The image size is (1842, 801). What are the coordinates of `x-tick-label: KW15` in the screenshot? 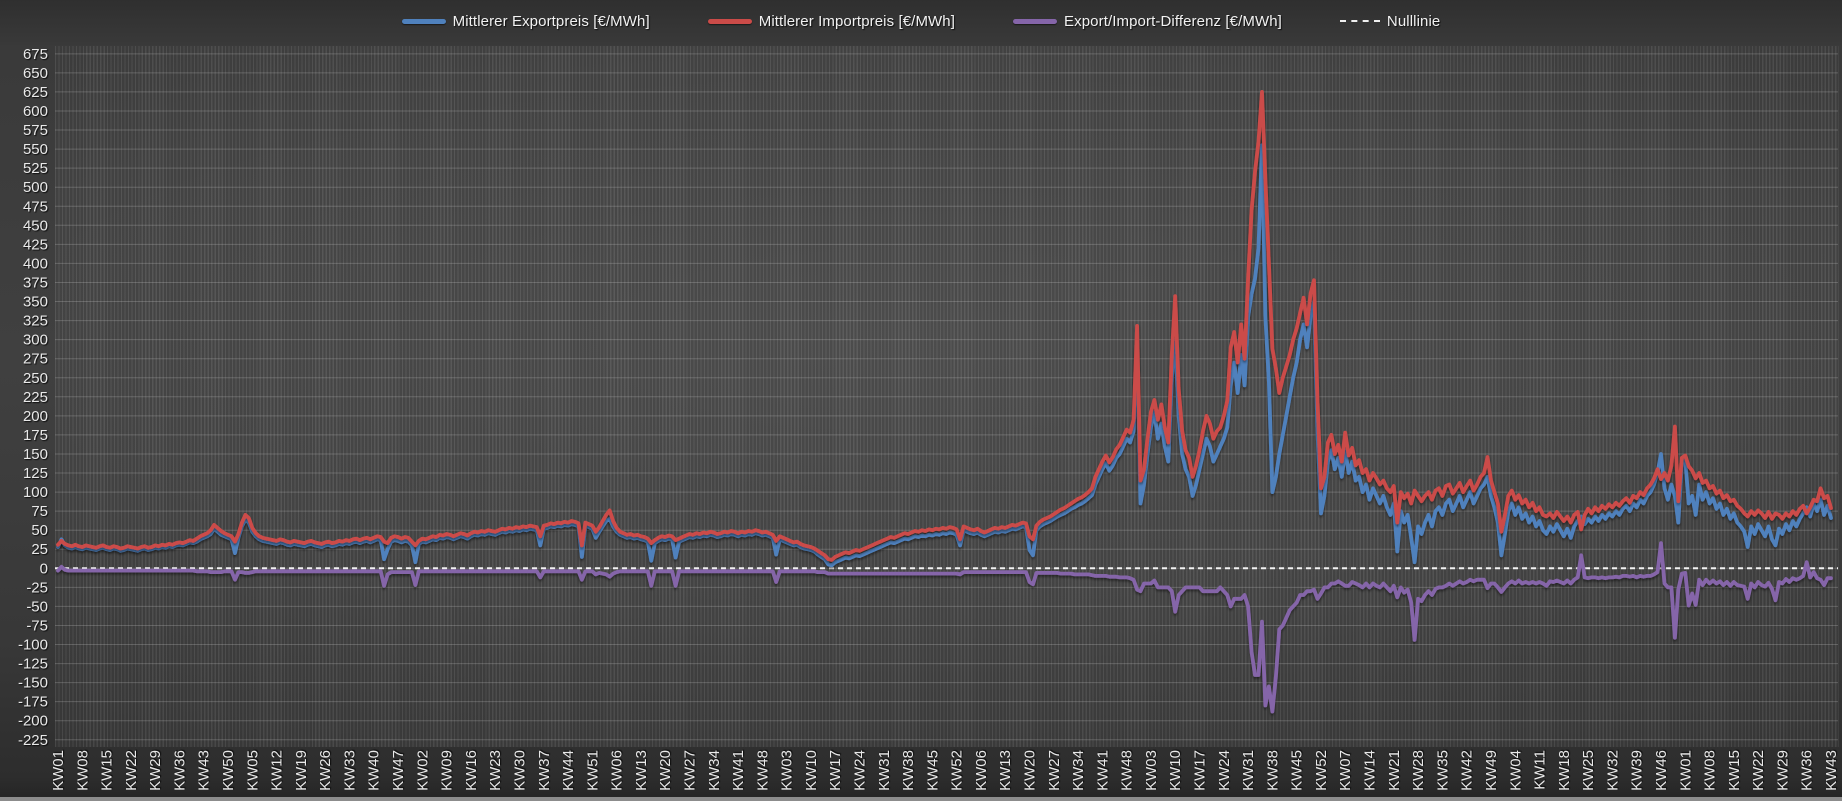 It's located at (107, 770).